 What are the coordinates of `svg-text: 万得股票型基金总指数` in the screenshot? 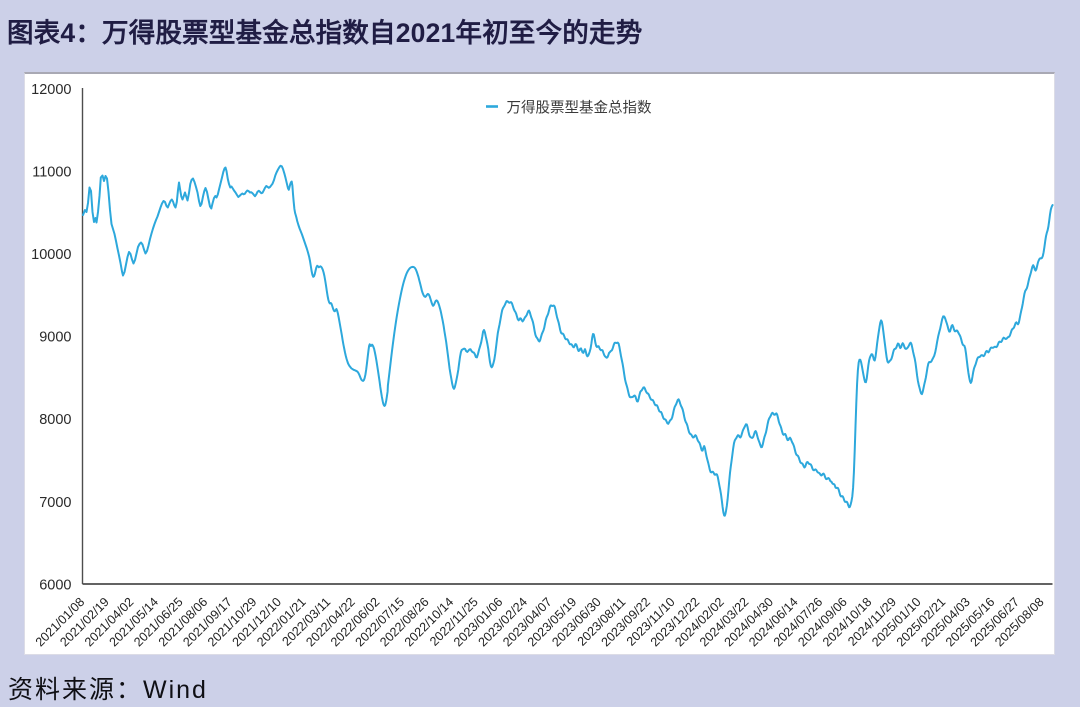 It's located at (579, 108).